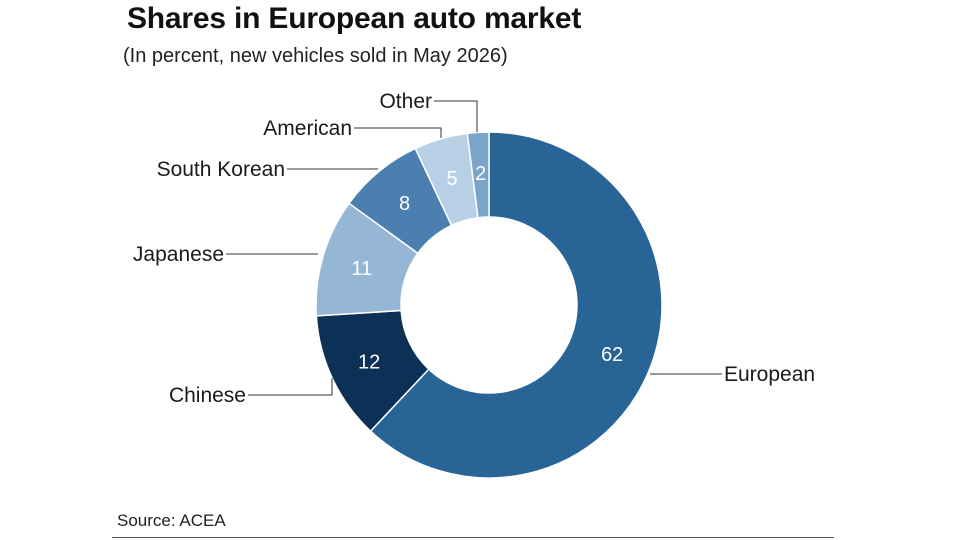 The height and width of the screenshot is (540, 960). I want to click on category-label-chinese: Chinese, so click(207, 395).